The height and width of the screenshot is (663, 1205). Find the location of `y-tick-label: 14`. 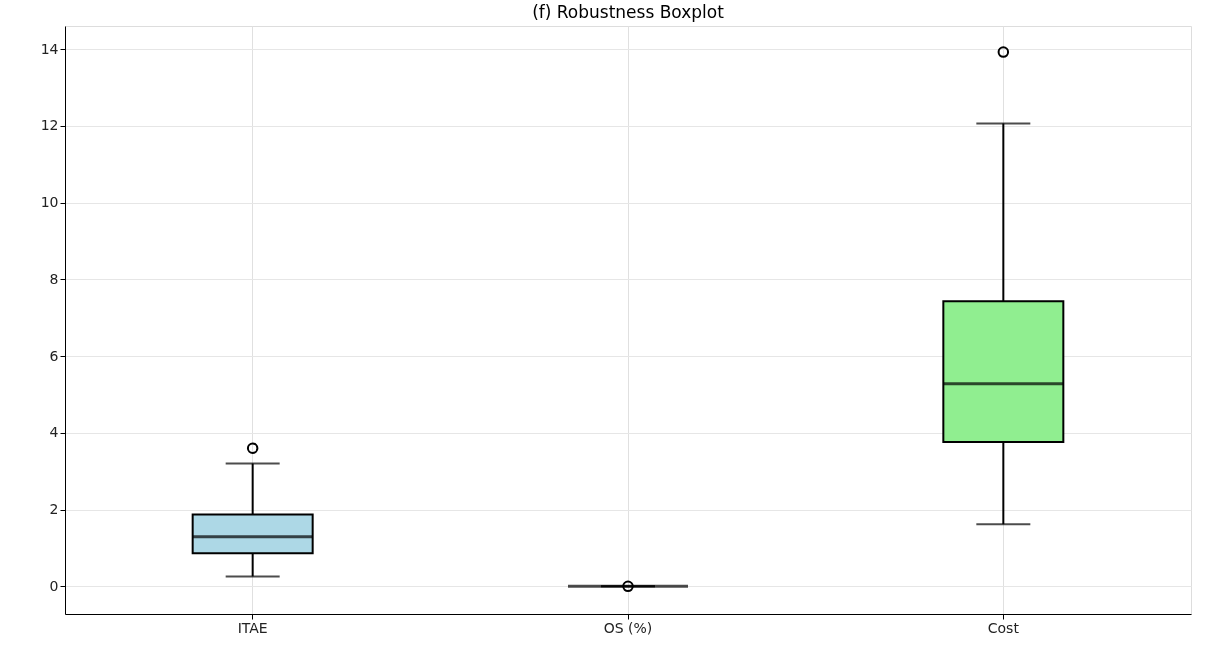

y-tick-label: 14 is located at coordinates (49, 48).